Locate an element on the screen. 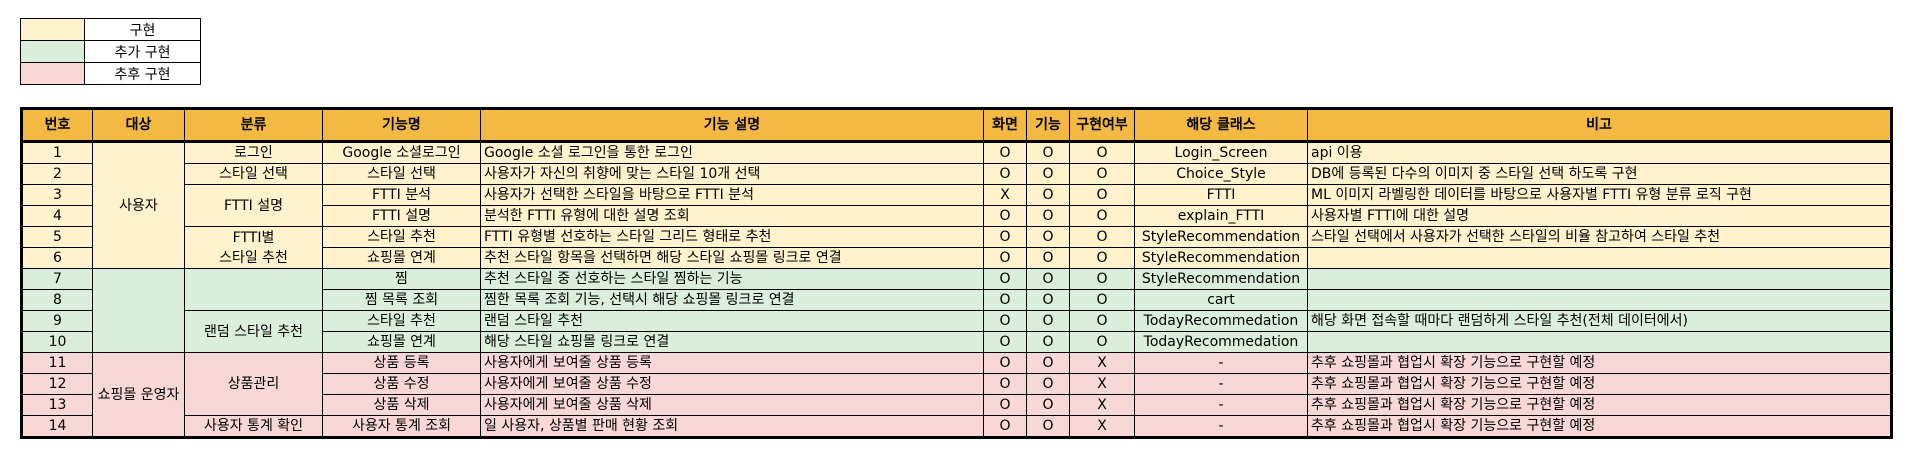 The width and height of the screenshot is (1910, 470). legend-label-future: 추후 구현 is located at coordinates (142, 73).